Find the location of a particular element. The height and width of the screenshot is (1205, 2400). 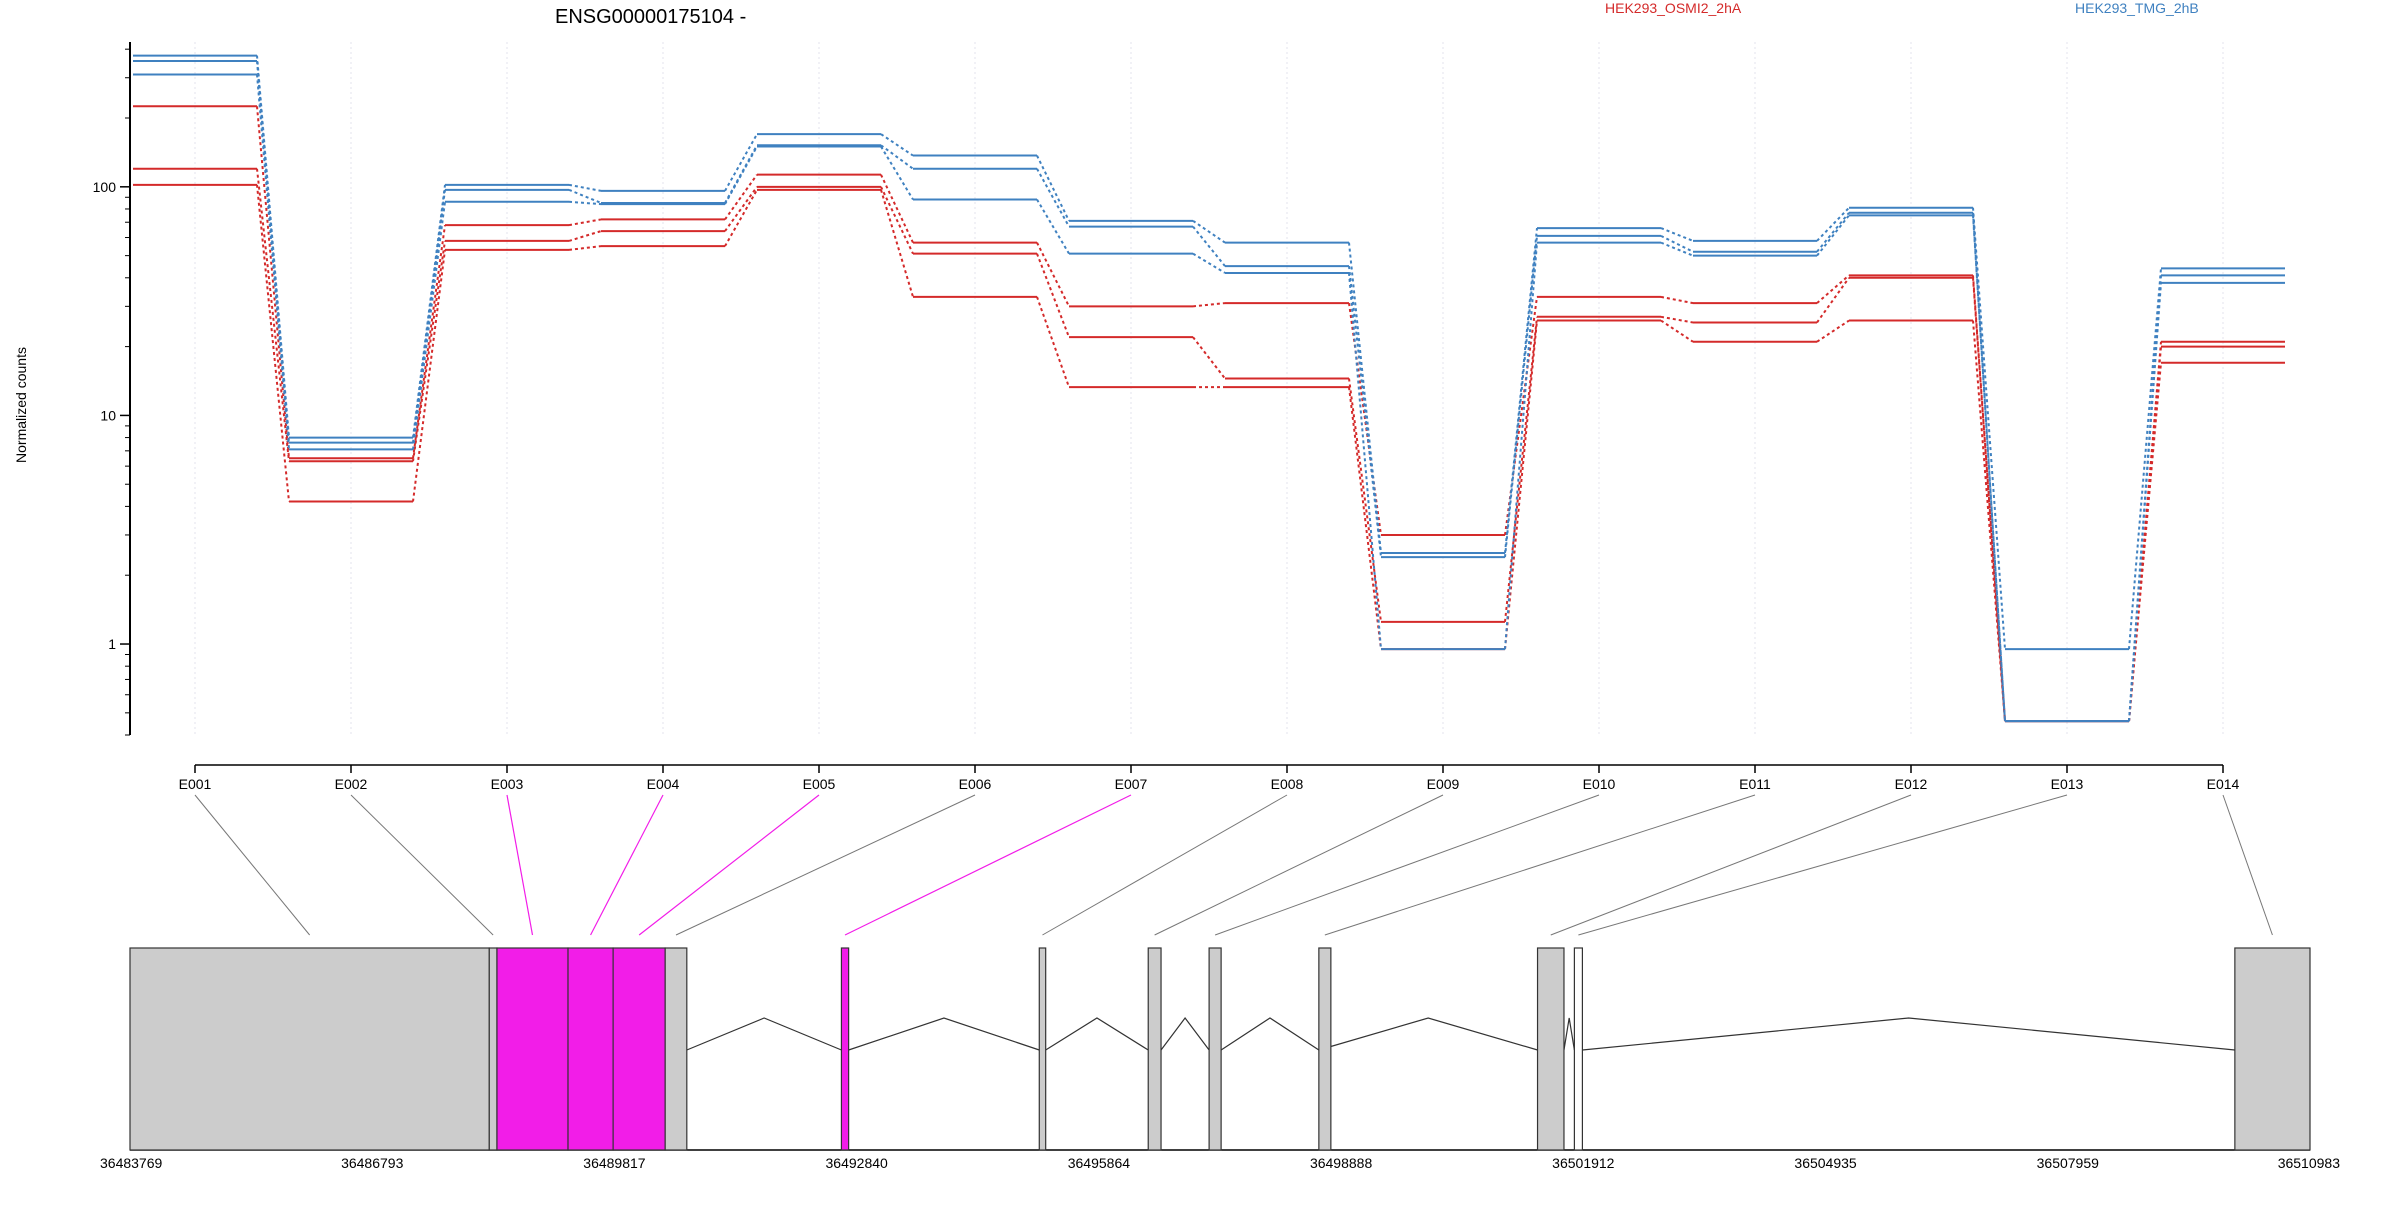

x-tick-label: E005 is located at coordinates (819, 784).